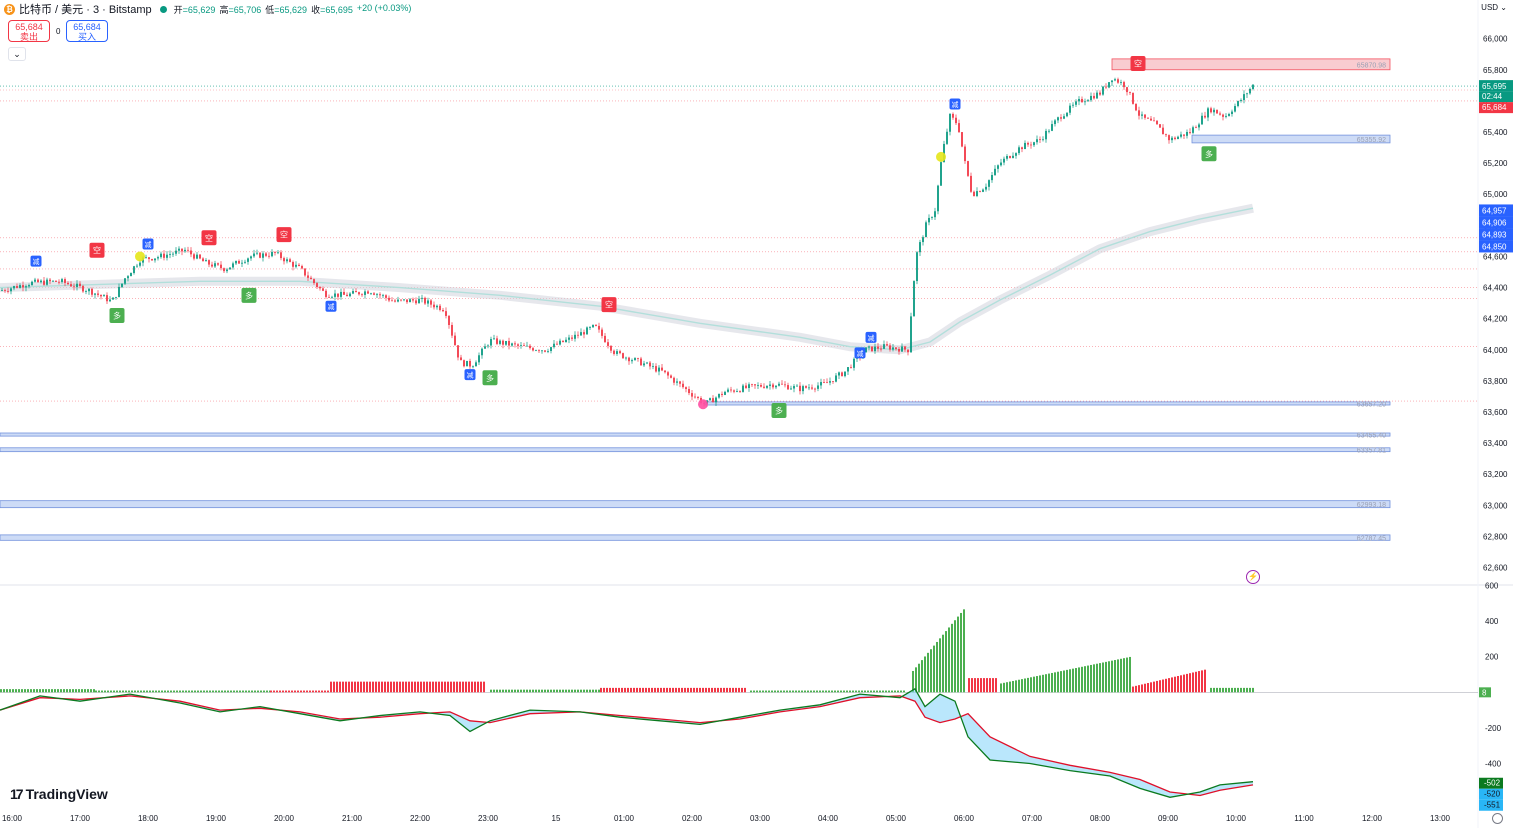 The height and width of the screenshot is (828, 1513). Describe the element at coordinates (29, 31) in the screenshot. I see `sell-button: 65,684 卖出` at that location.